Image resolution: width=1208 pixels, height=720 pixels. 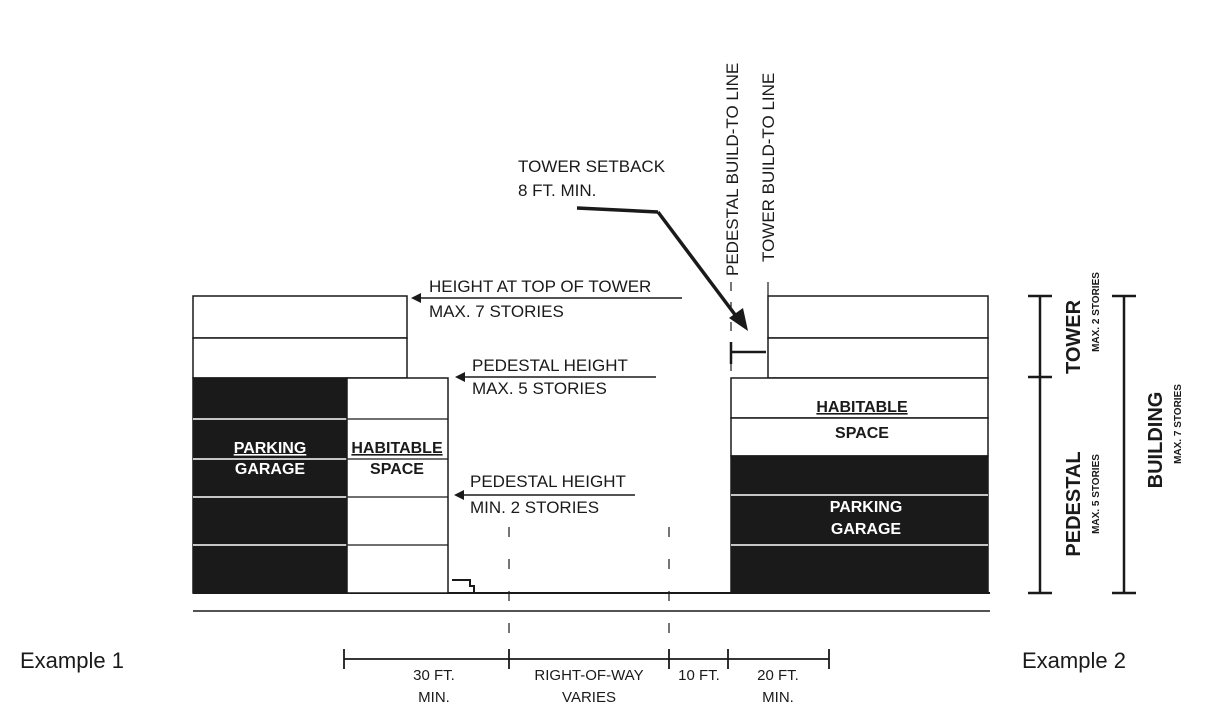 I want to click on ex1-parking-label: GARAGE, so click(x=270, y=469).